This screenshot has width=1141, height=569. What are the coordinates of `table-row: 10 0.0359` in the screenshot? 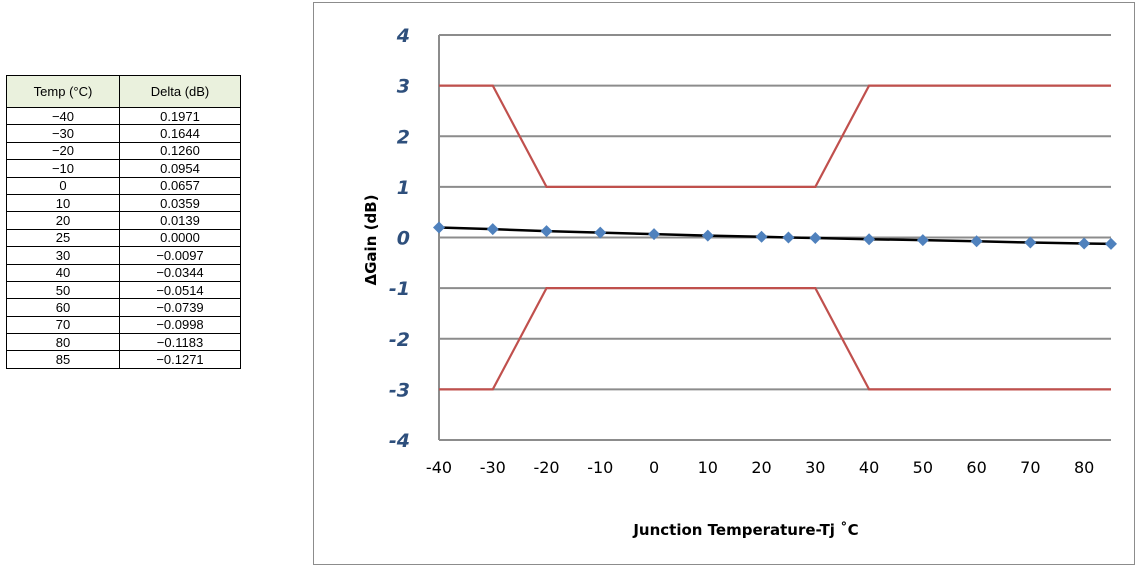 It's located at (123, 203).